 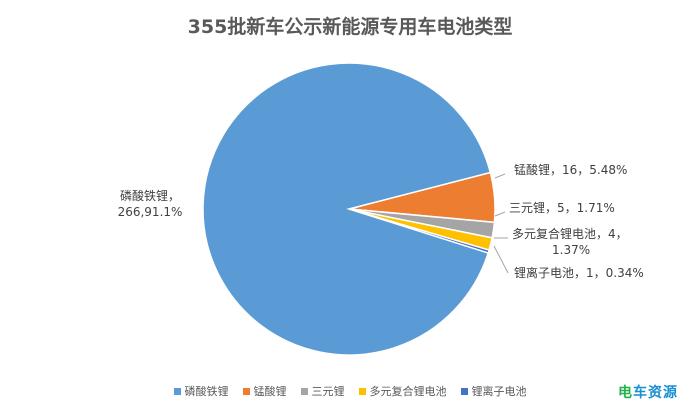 I want to click on data-label-0: 磷酸铁锂， 266,91.1%, so click(x=150, y=203).